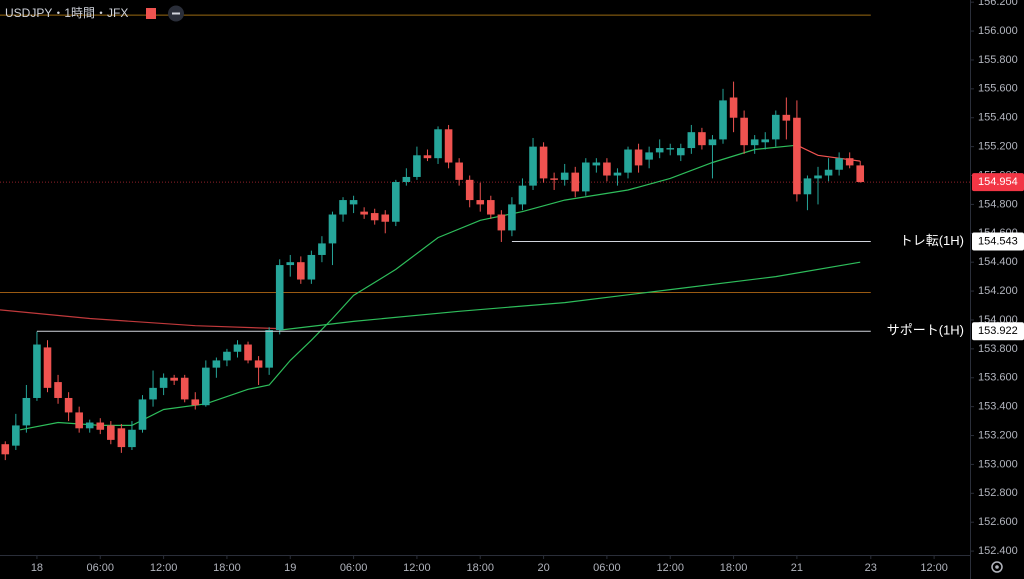  What do you see at coordinates (998, 349) in the screenshot?
I see `y-tick-label: 153.800` at bounding box center [998, 349].